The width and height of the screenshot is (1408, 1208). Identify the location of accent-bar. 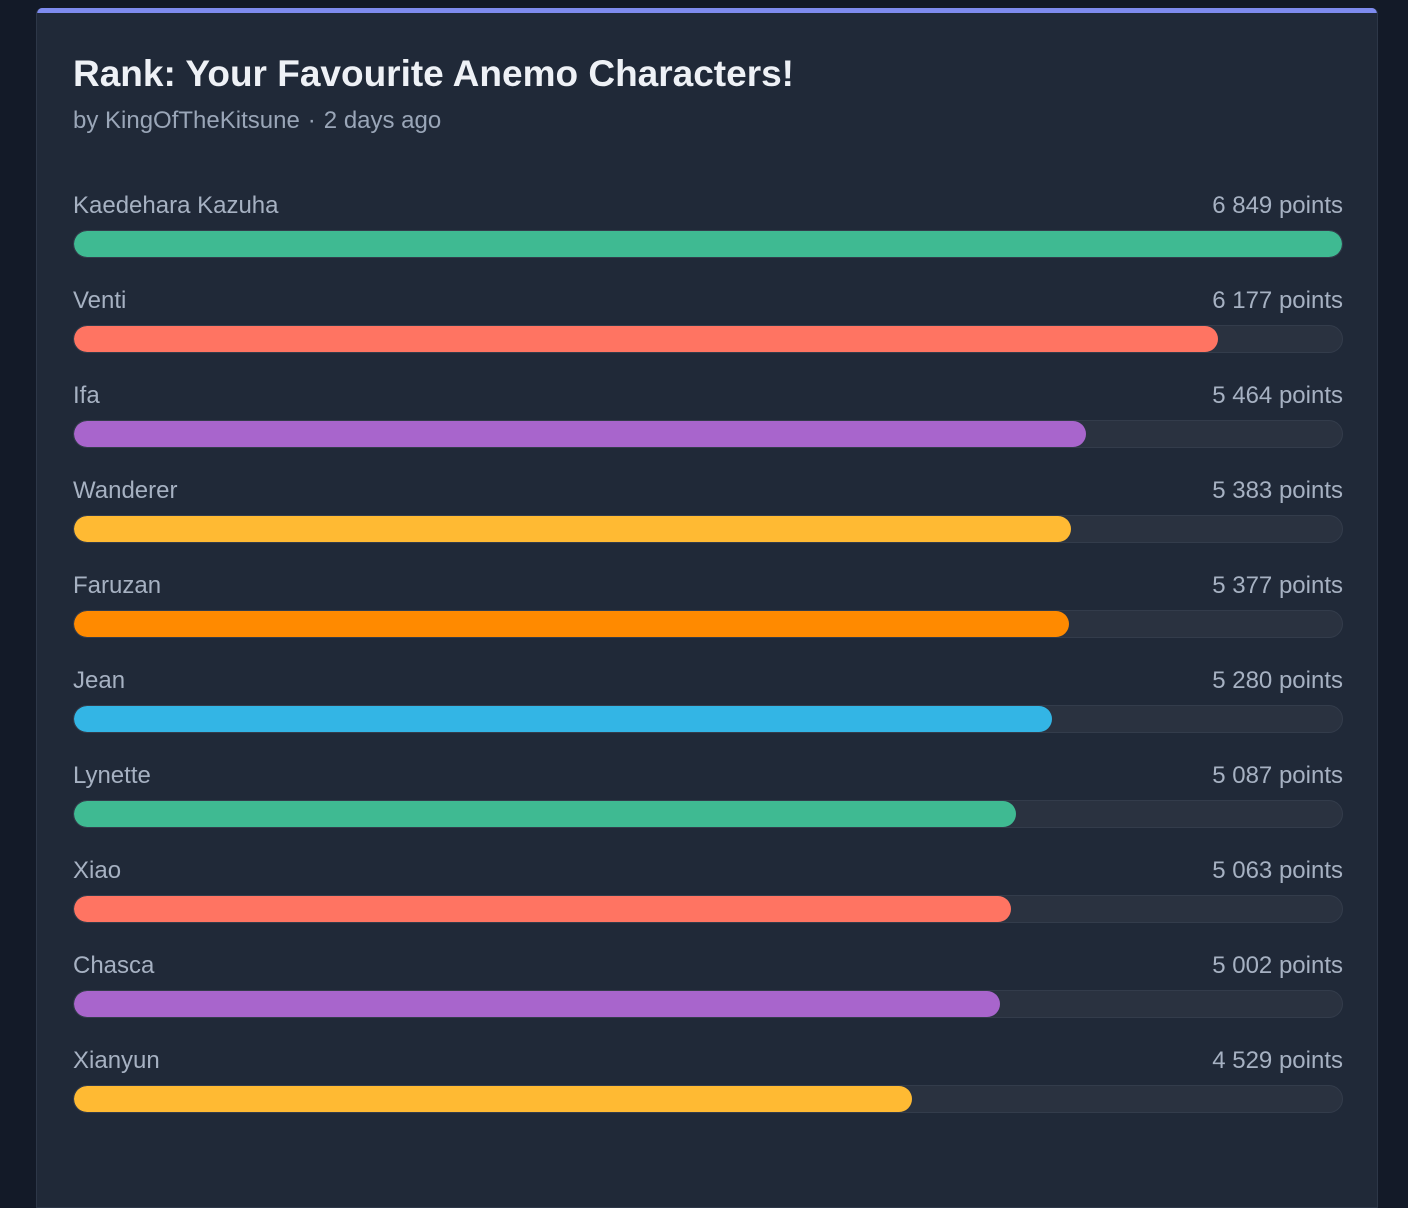
(707, 10).